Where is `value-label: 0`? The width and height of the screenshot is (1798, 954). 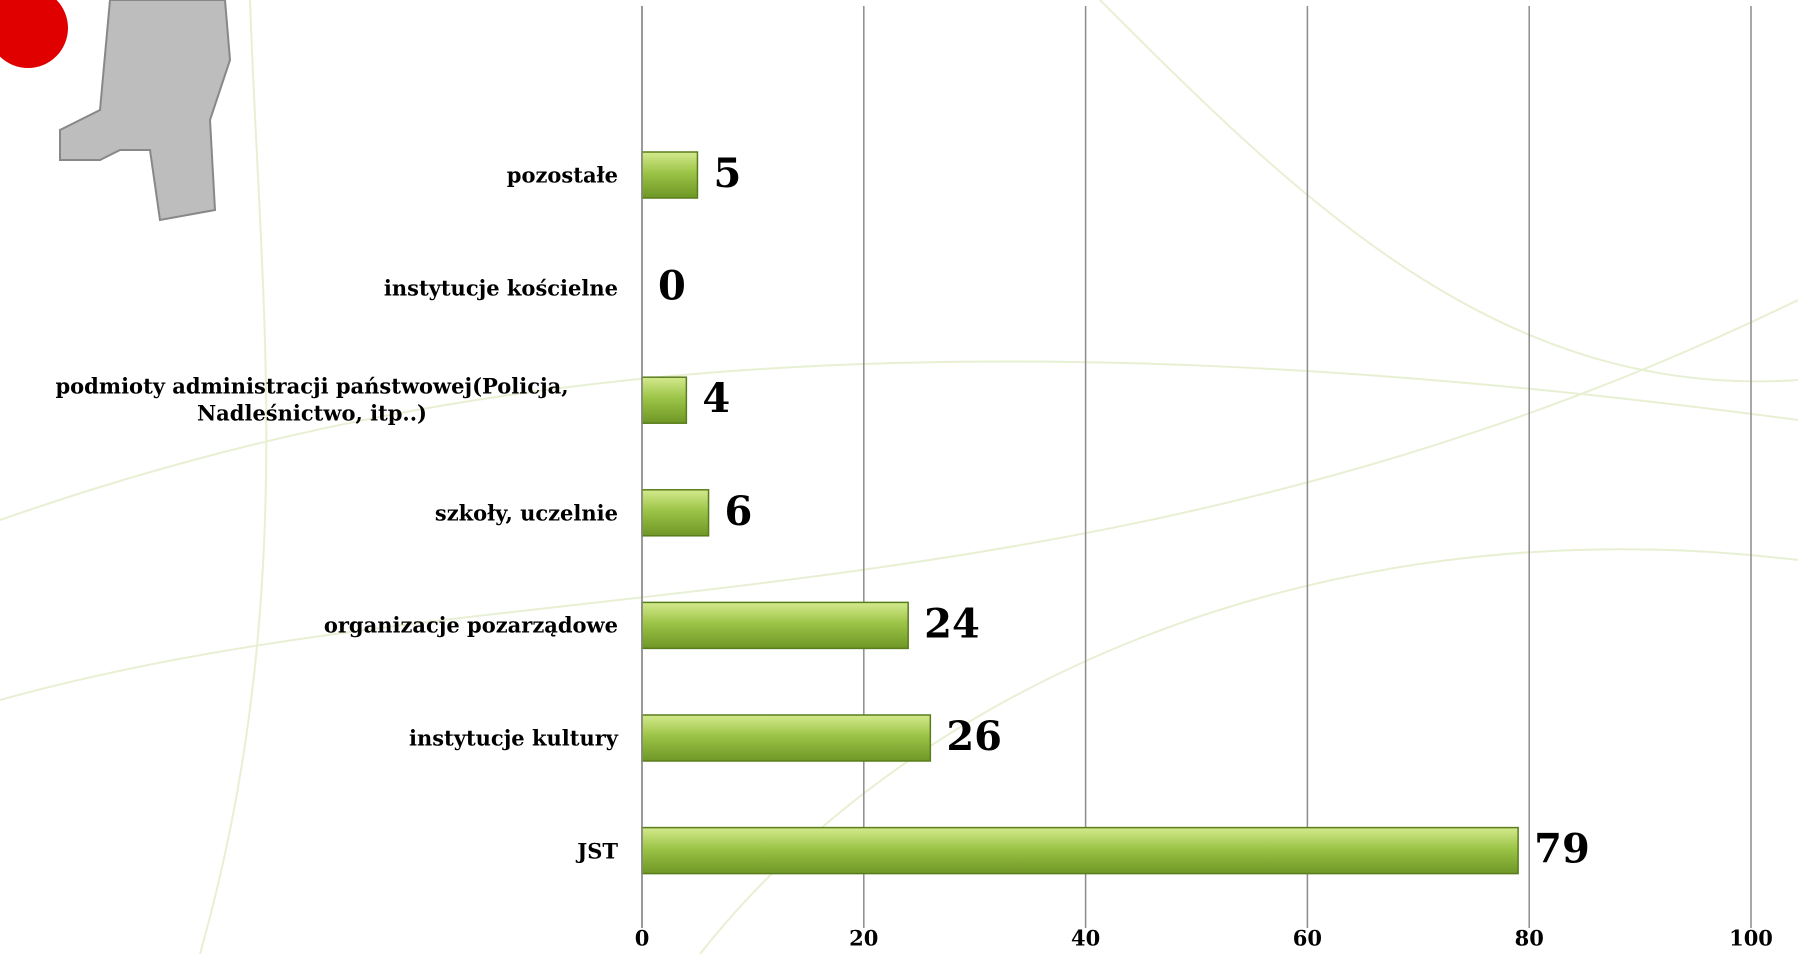 value-label: 0 is located at coordinates (672, 286).